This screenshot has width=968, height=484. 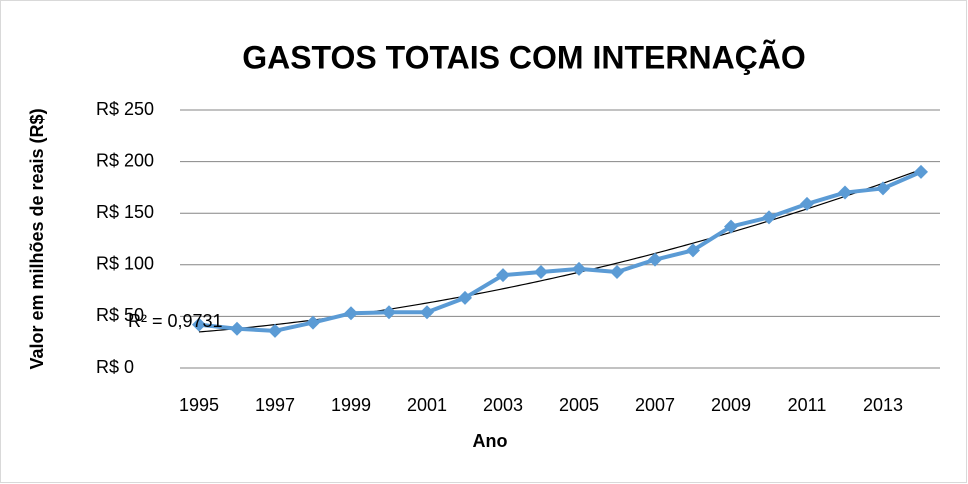 What do you see at coordinates (199, 405) in the screenshot?
I see `x-tick-label: 1995` at bounding box center [199, 405].